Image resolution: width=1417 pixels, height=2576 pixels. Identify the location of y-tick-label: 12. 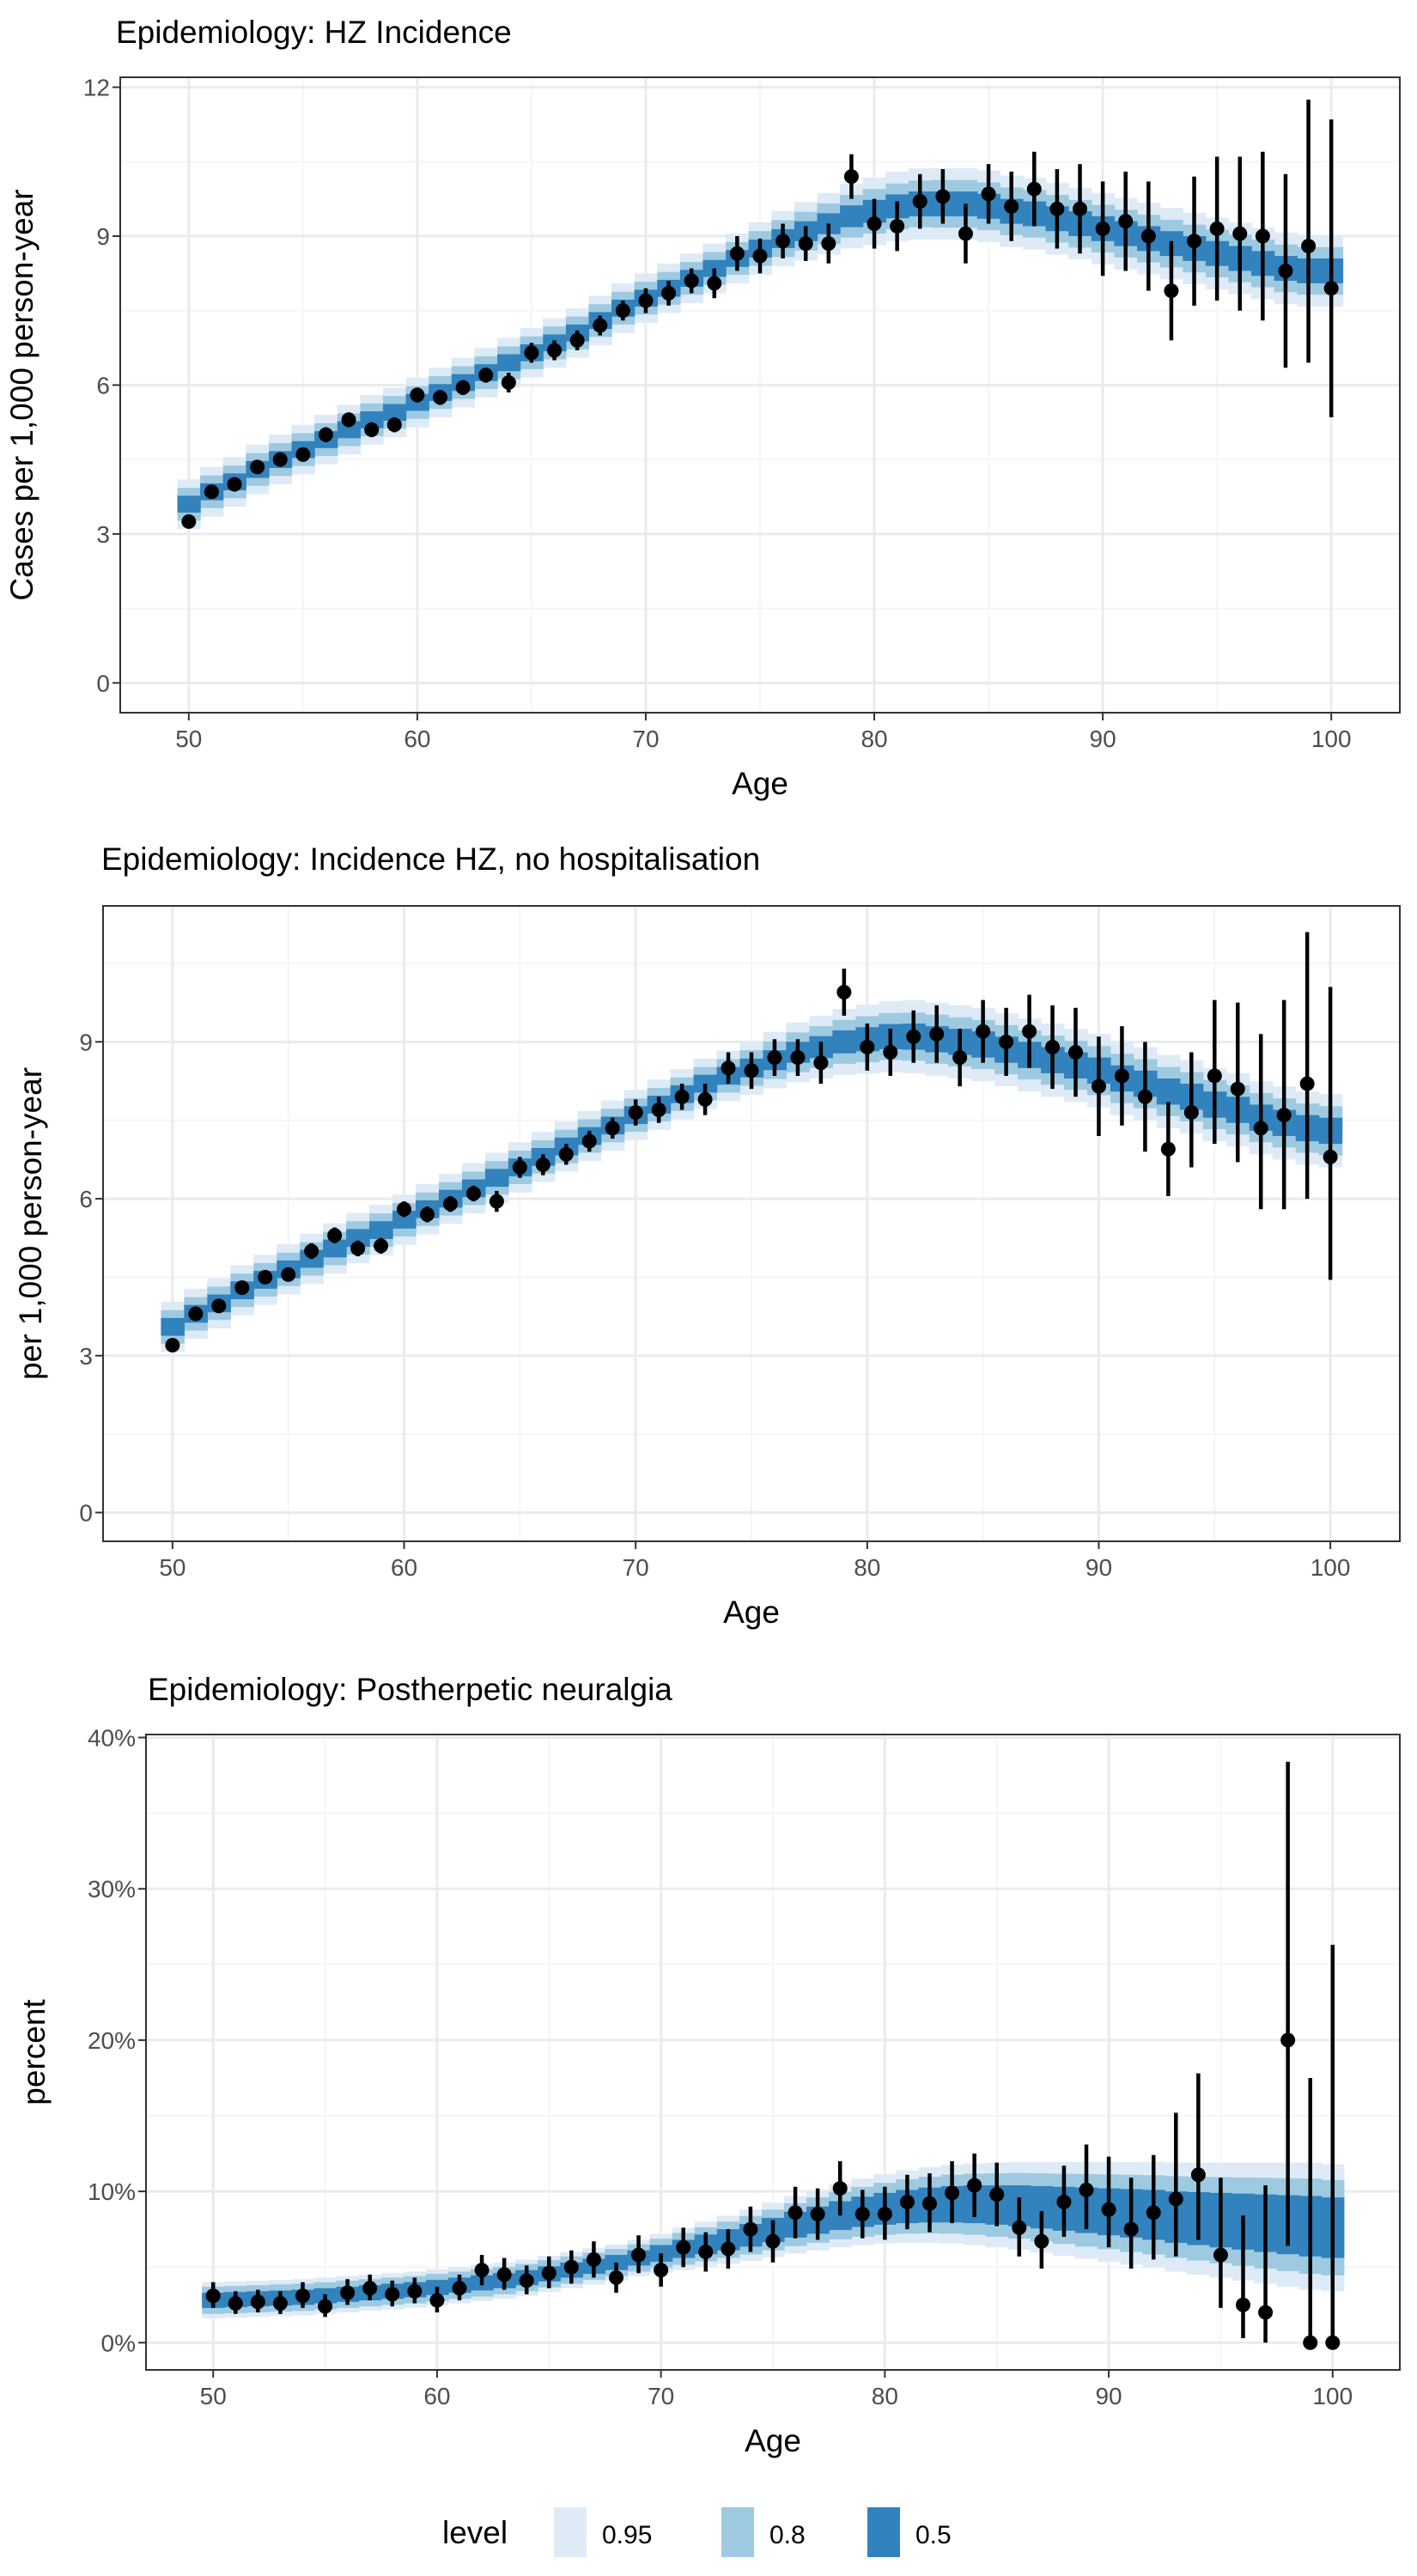
(96, 88).